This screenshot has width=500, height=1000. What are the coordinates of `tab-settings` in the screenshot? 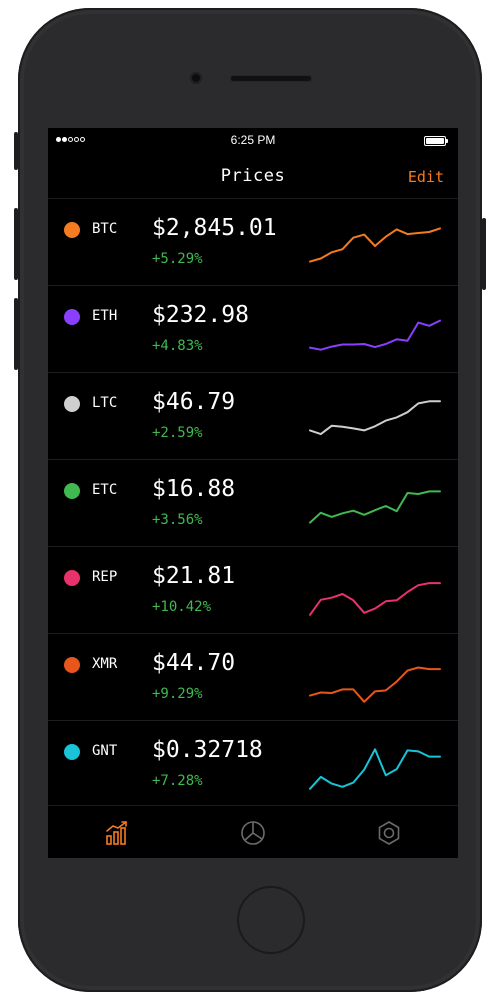 It's located at (389, 833).